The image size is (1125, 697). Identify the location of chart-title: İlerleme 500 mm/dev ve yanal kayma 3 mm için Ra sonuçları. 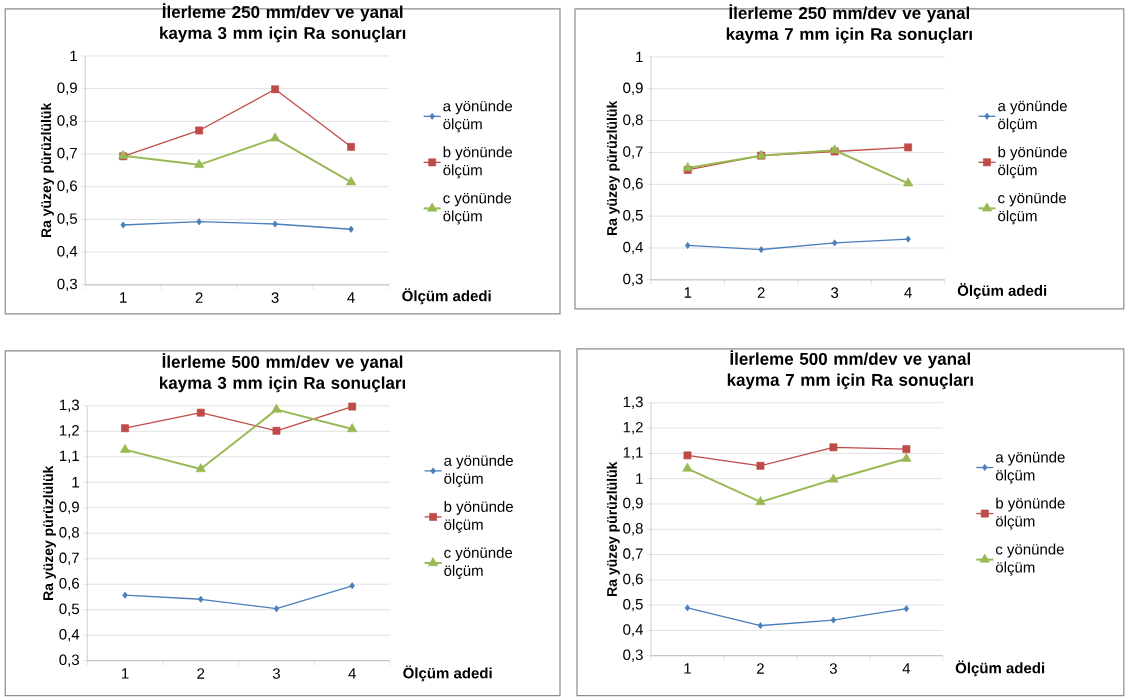
(283, 373).